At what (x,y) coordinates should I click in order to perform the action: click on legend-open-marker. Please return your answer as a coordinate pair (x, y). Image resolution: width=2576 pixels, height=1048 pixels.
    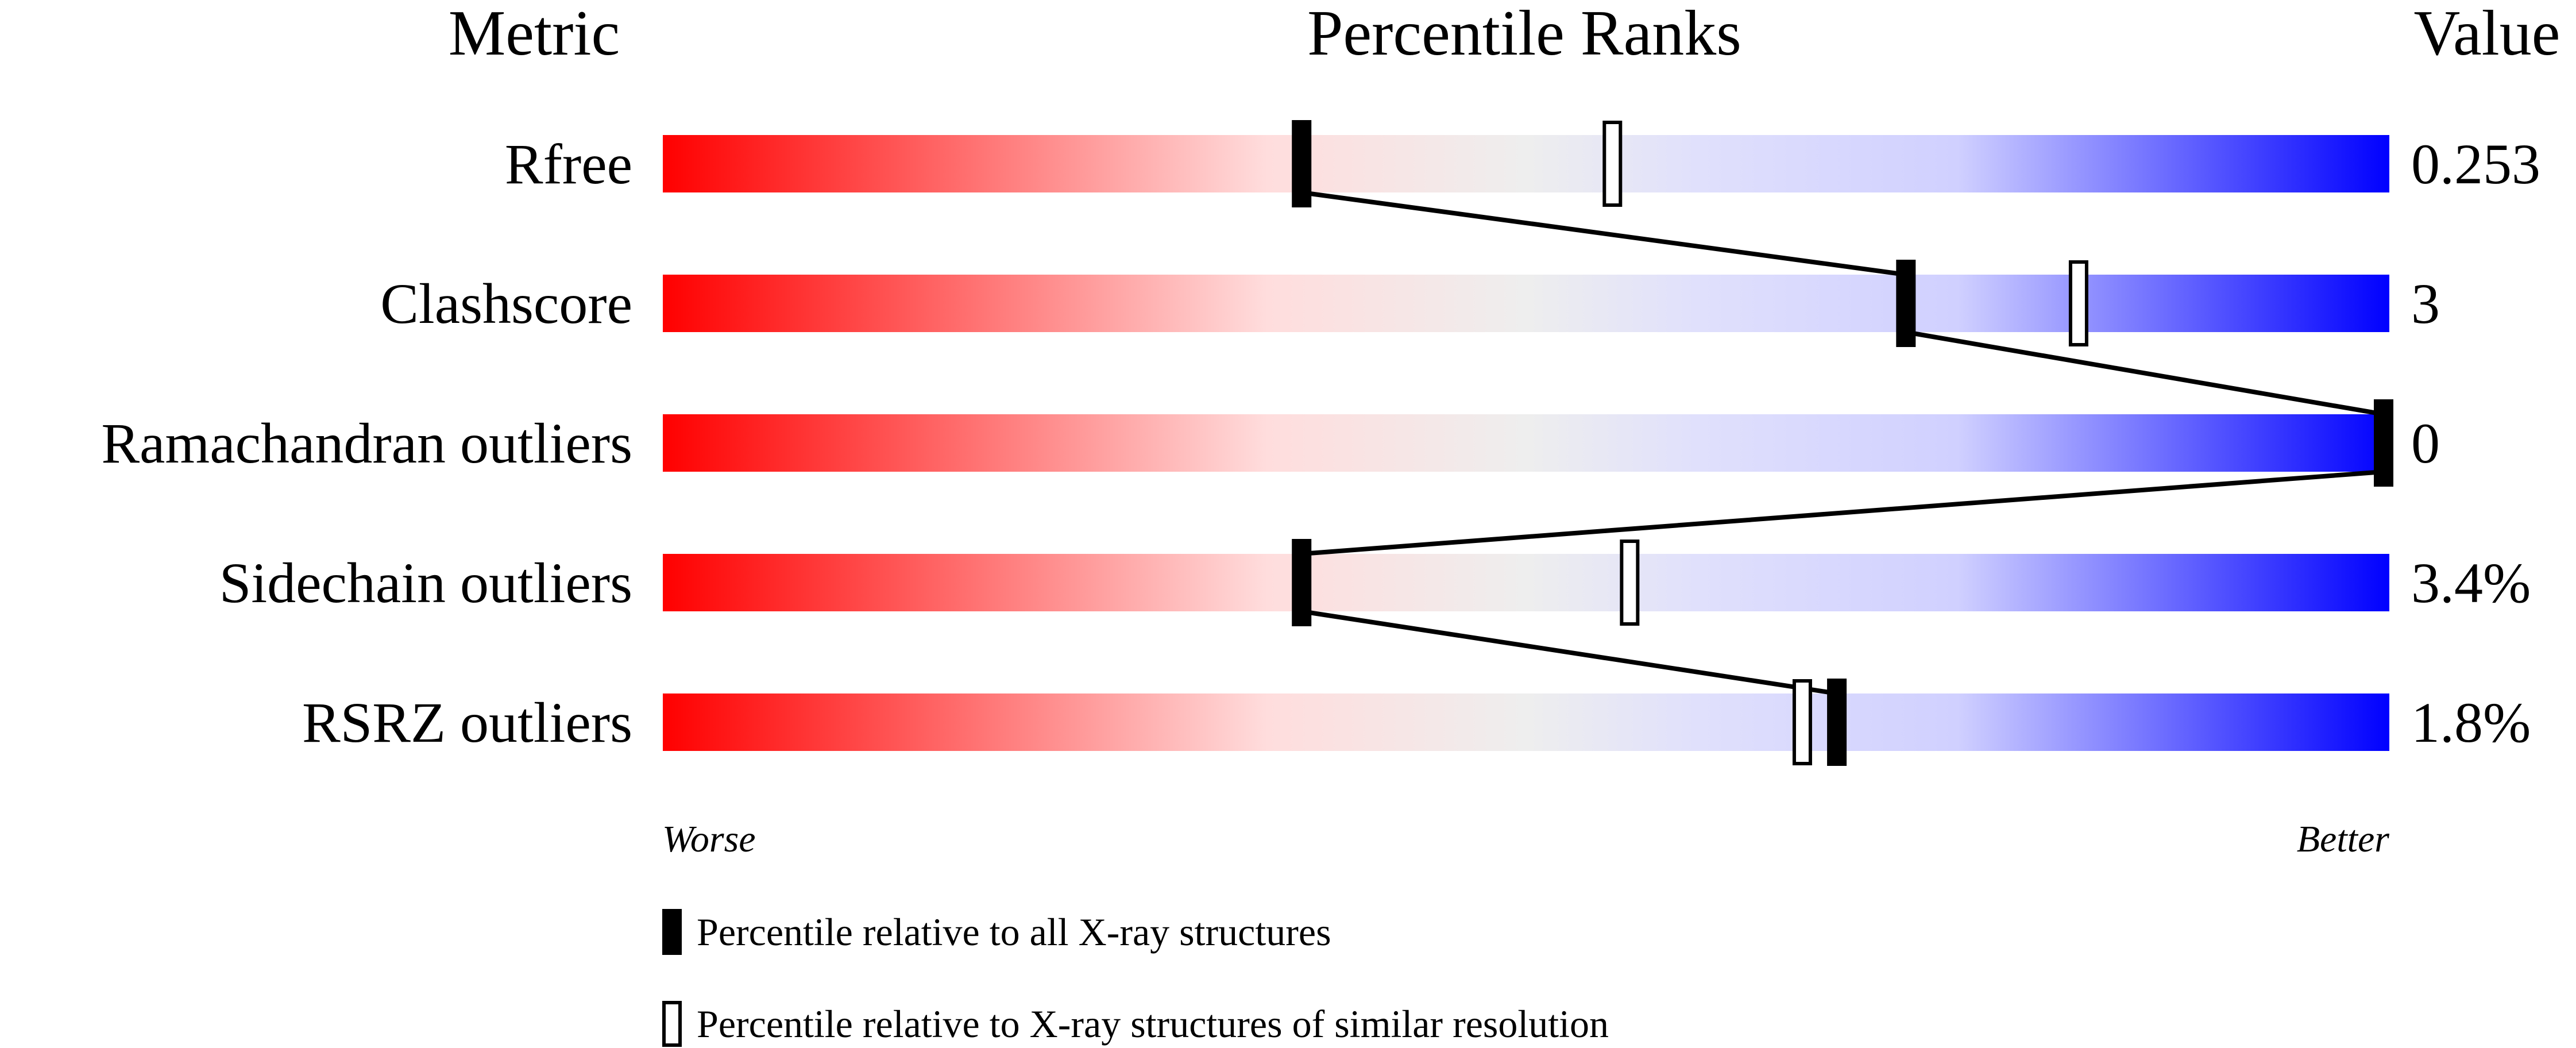
    Looking at the image, I should click on (672, 1024).